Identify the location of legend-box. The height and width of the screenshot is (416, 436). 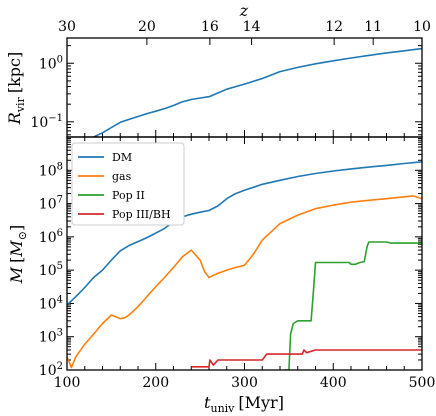
(128, 184).